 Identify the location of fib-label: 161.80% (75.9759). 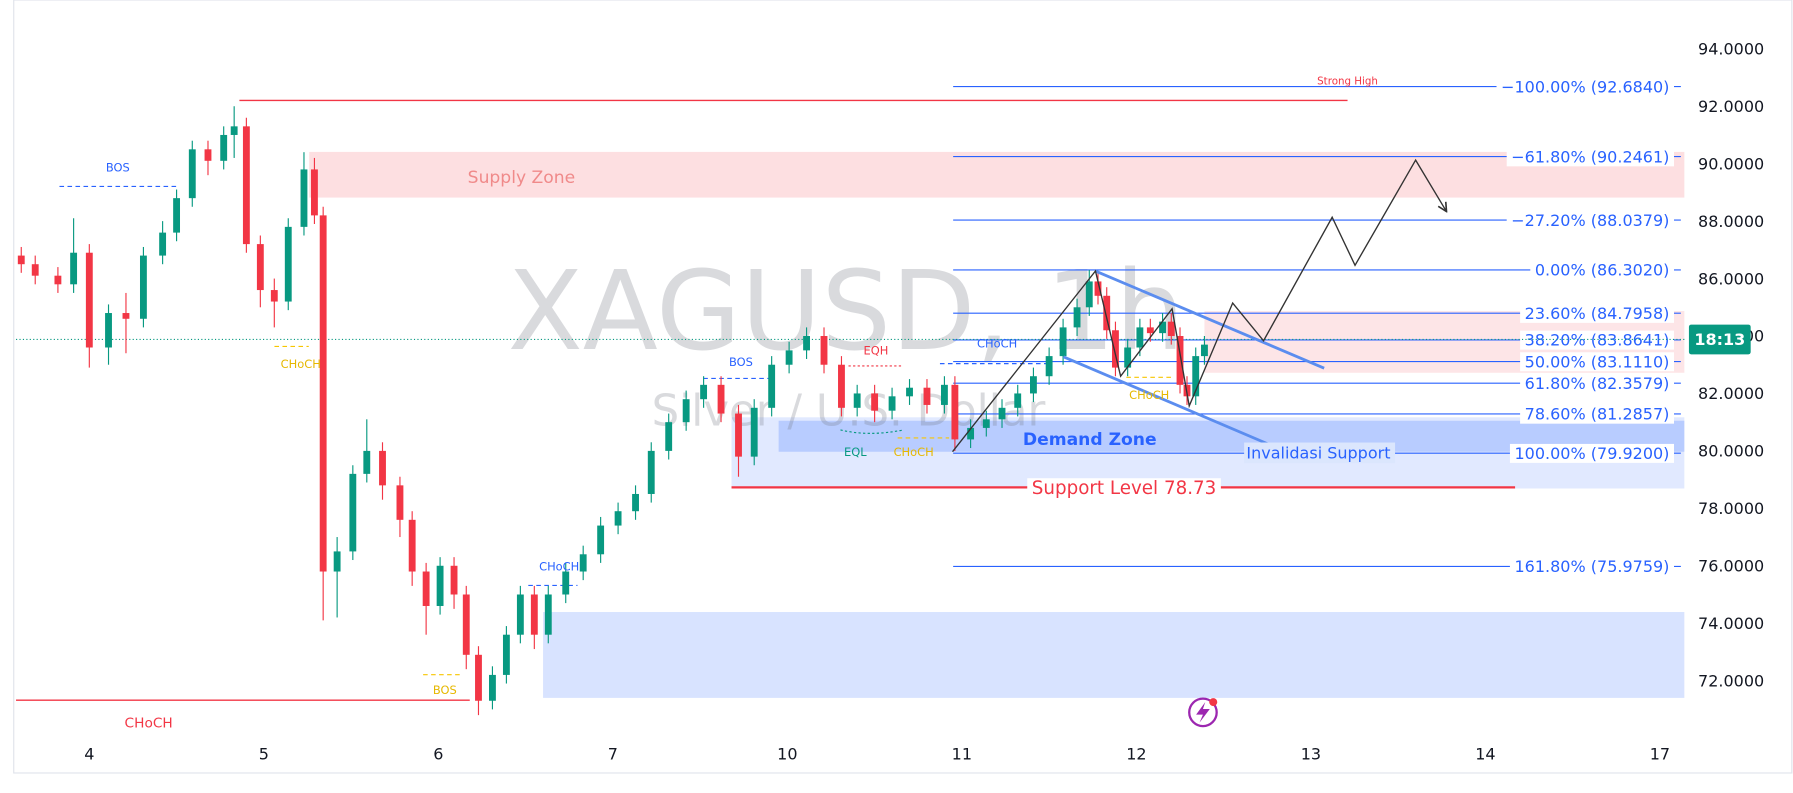
(1592, 566).